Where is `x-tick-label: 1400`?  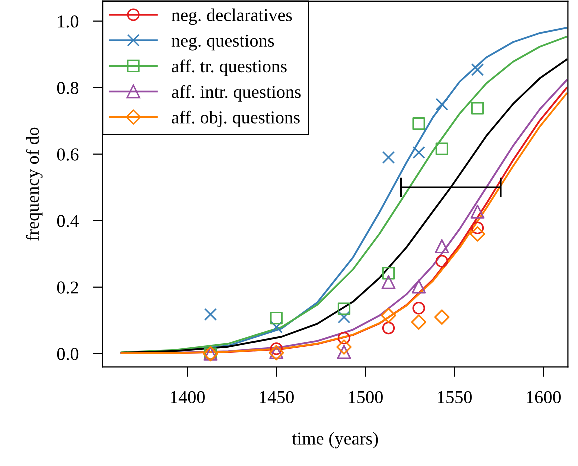 x-tick-label: 1400 is located at coordinates (188, 397).